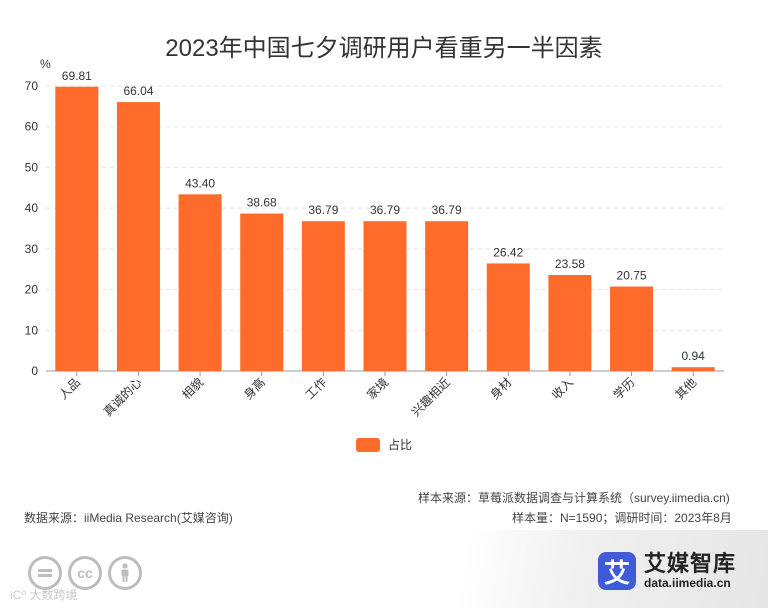 This screenshot has height=608, width=768. I want to click on y-tick-label: 20, so click(32, 290).